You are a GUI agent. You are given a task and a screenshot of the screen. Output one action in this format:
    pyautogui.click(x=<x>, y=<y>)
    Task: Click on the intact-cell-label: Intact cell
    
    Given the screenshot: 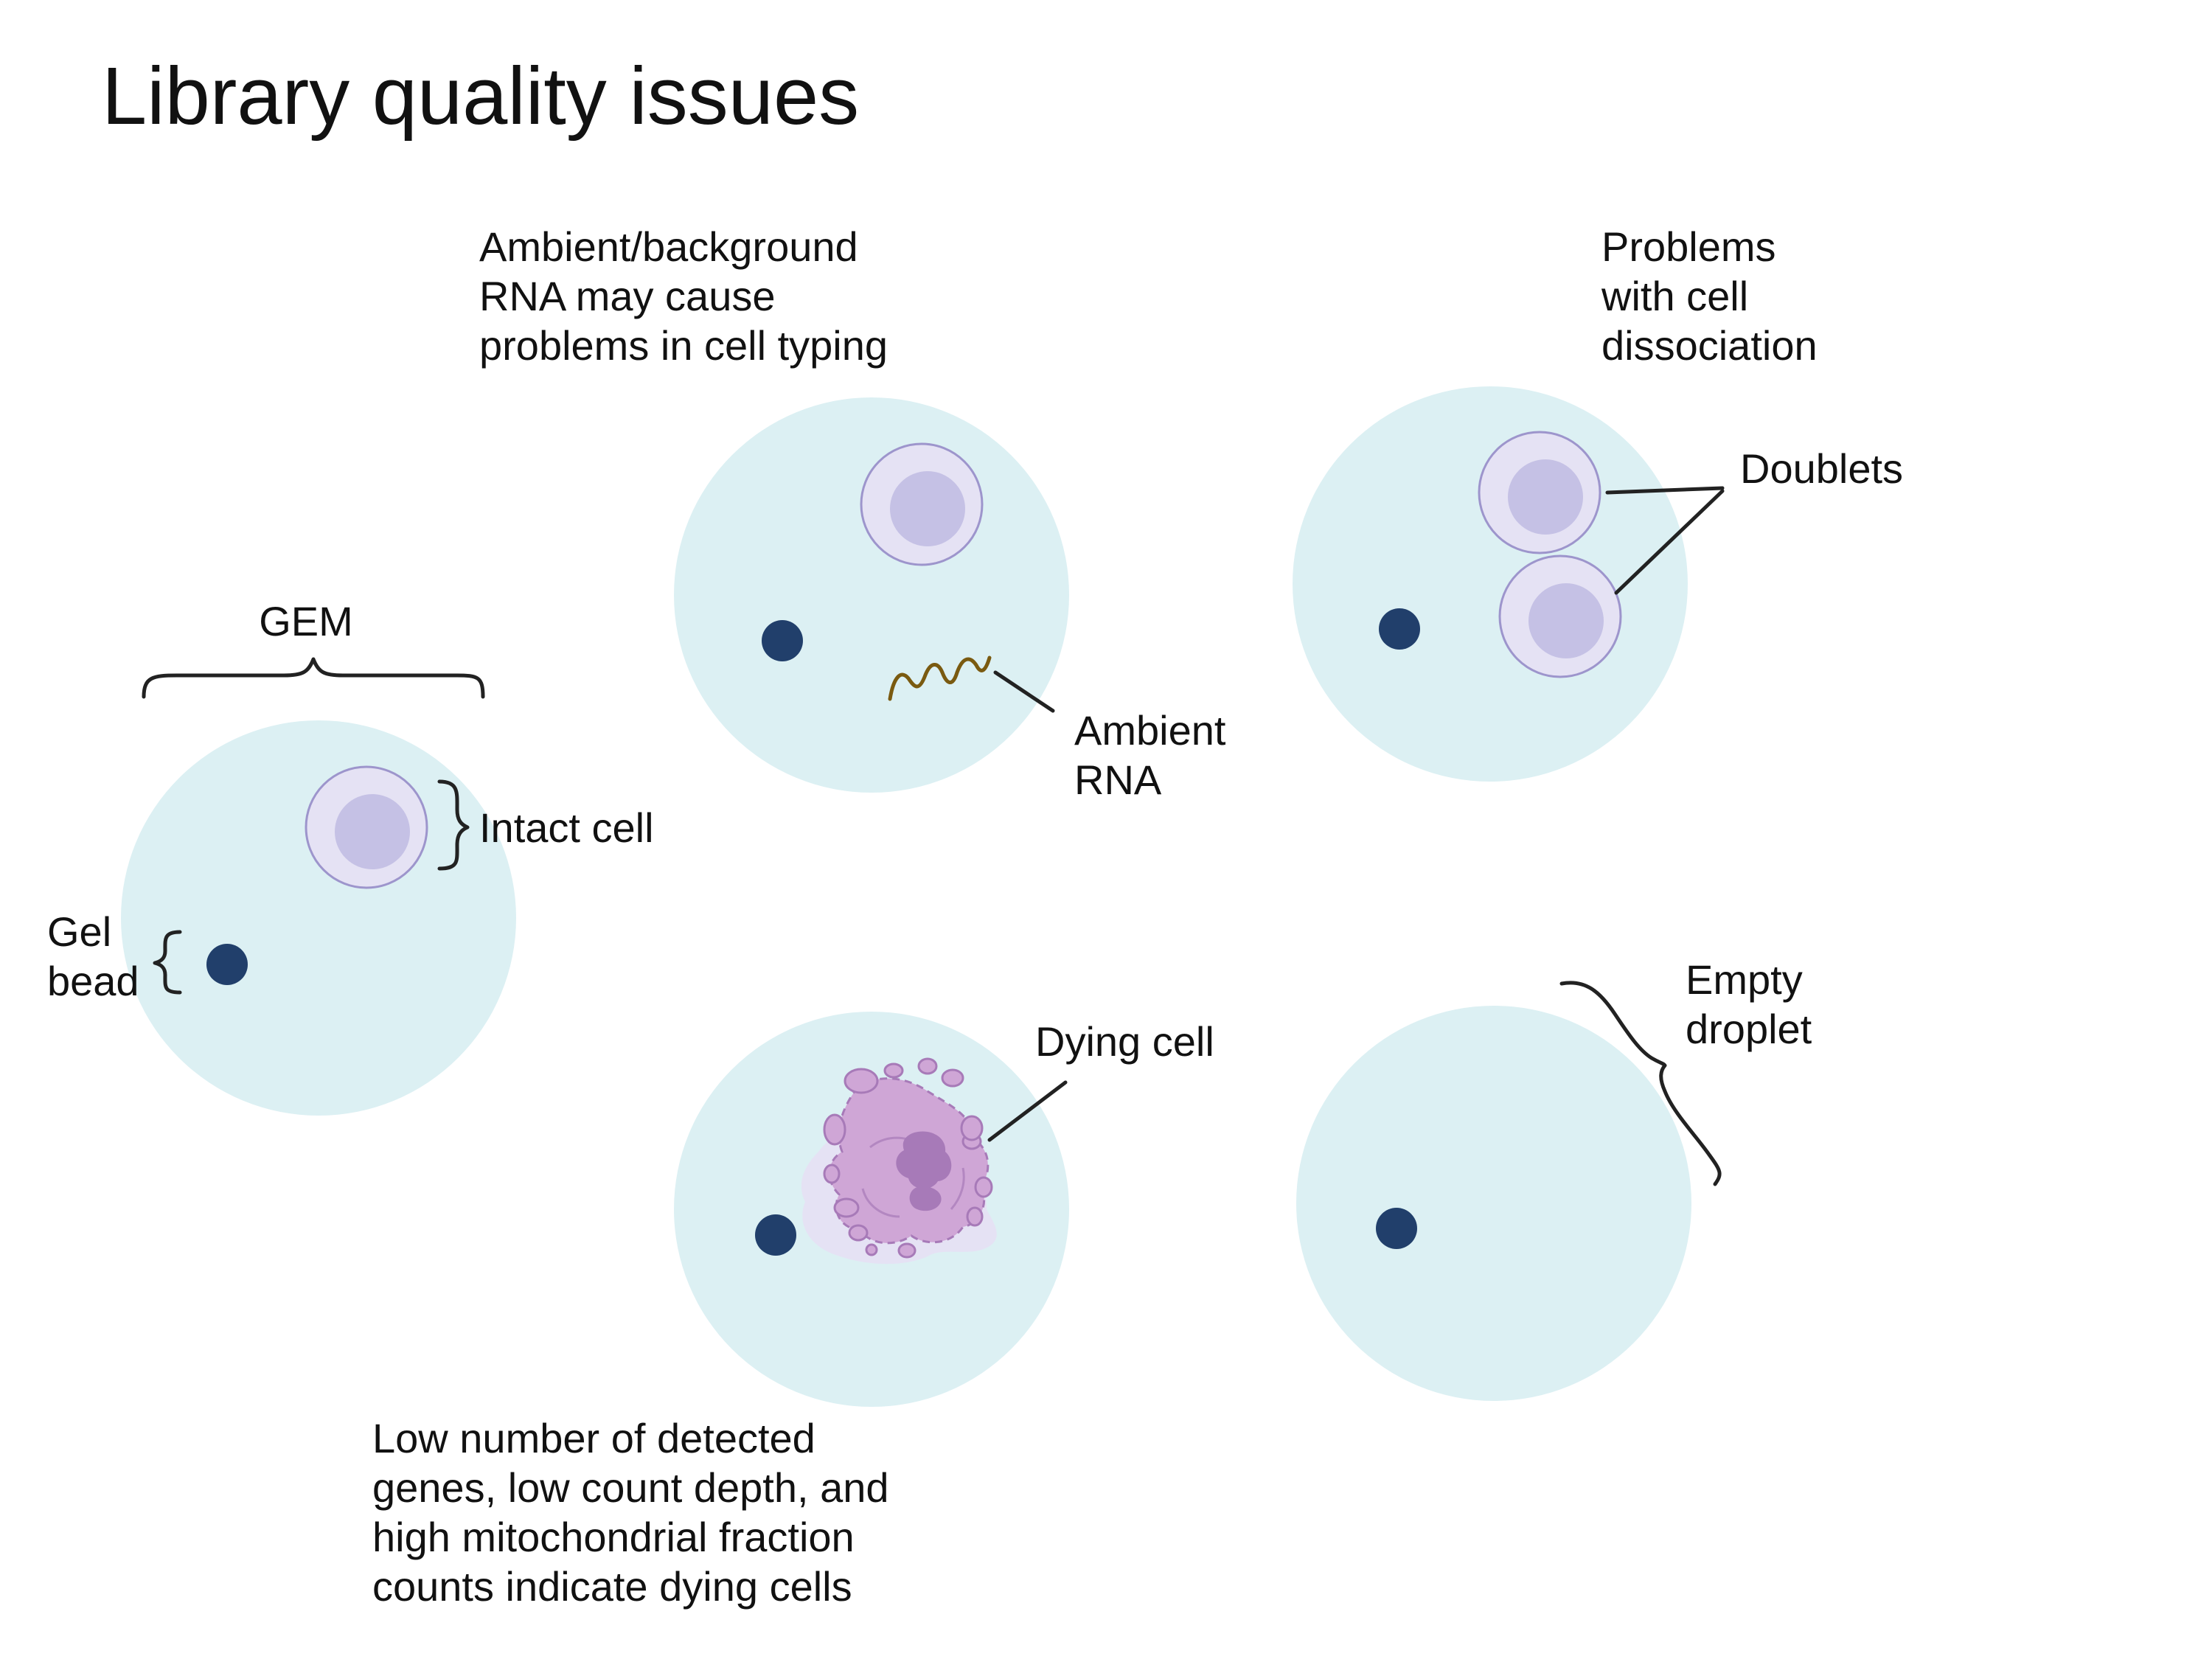 What is the action you would take?
    pyautogui.click(x=566, y=827)
    